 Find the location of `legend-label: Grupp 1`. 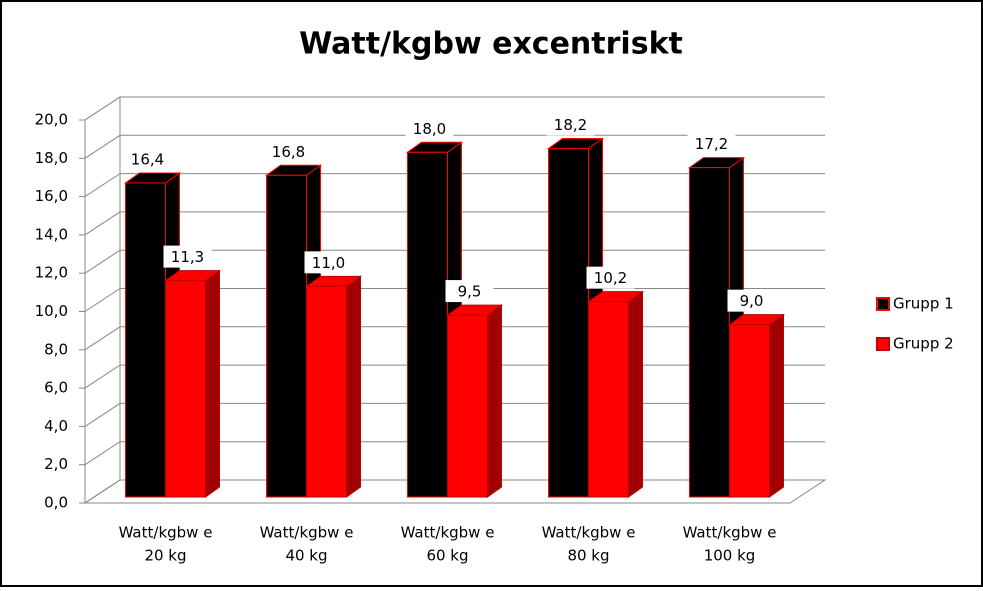

legend-label: Grupp 1 is located at coordinates (923, 304).